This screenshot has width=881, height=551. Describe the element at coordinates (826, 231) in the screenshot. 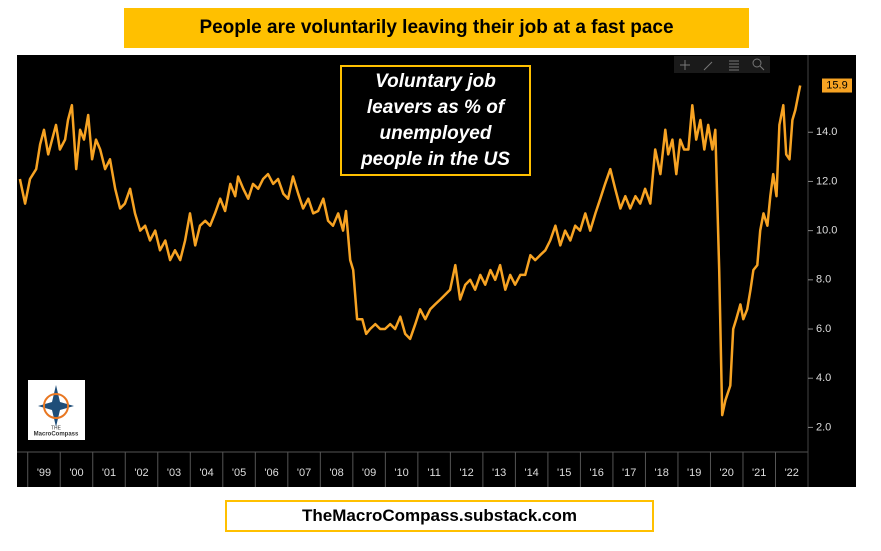

I see `y-tick-label: 10.0` at that location.